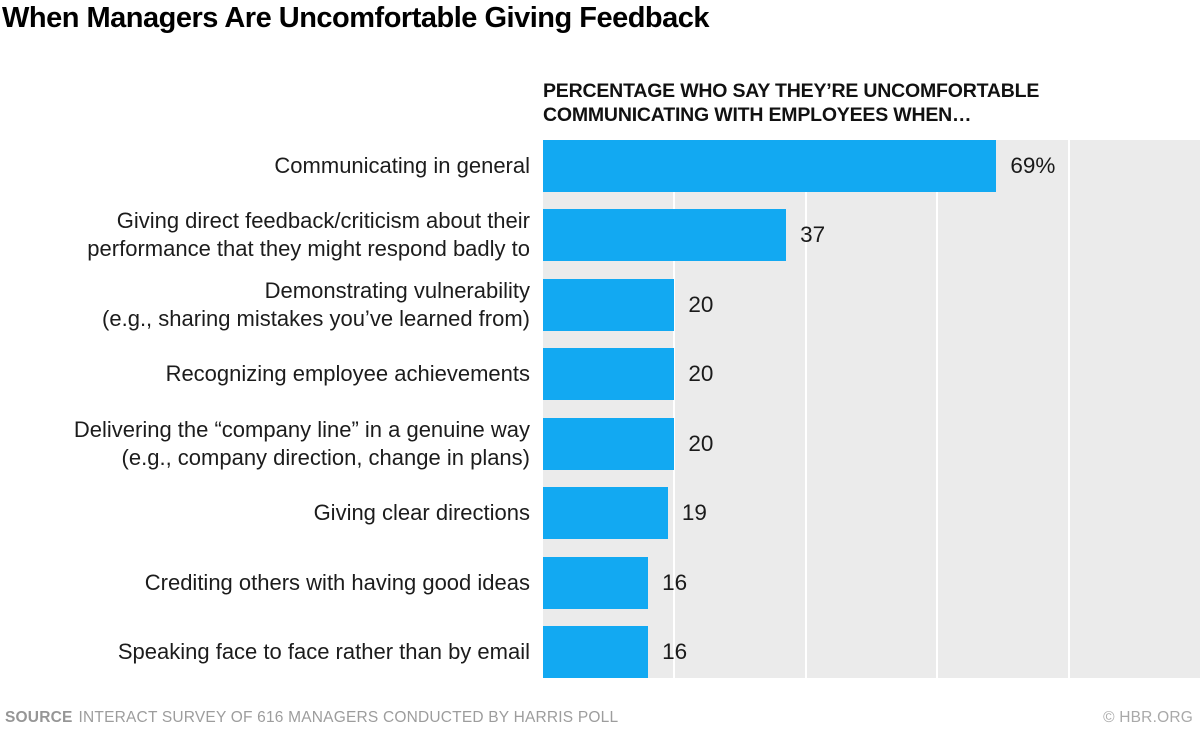 This screenshot has width=1200, height=736. Describe the element at coordinates (694, 513) in the screenshot. I see `bar-value-label: 19` at that location.